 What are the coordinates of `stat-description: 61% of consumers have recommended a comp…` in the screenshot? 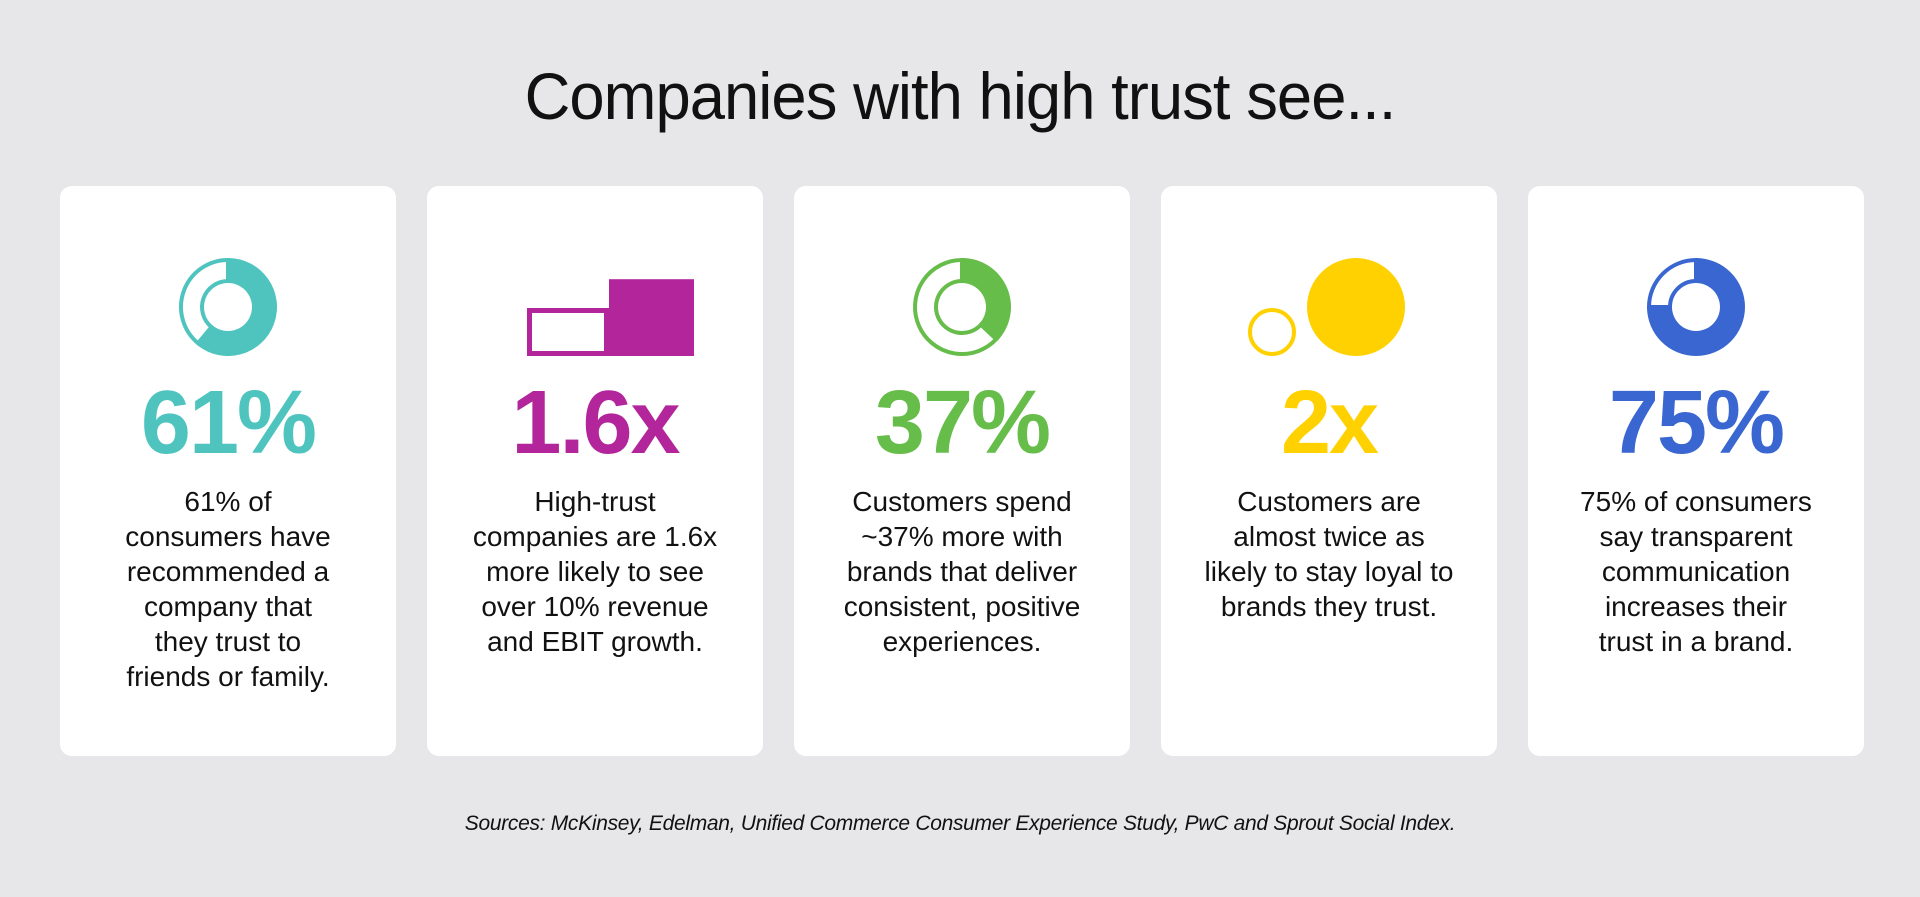 It's located at (228, 589).